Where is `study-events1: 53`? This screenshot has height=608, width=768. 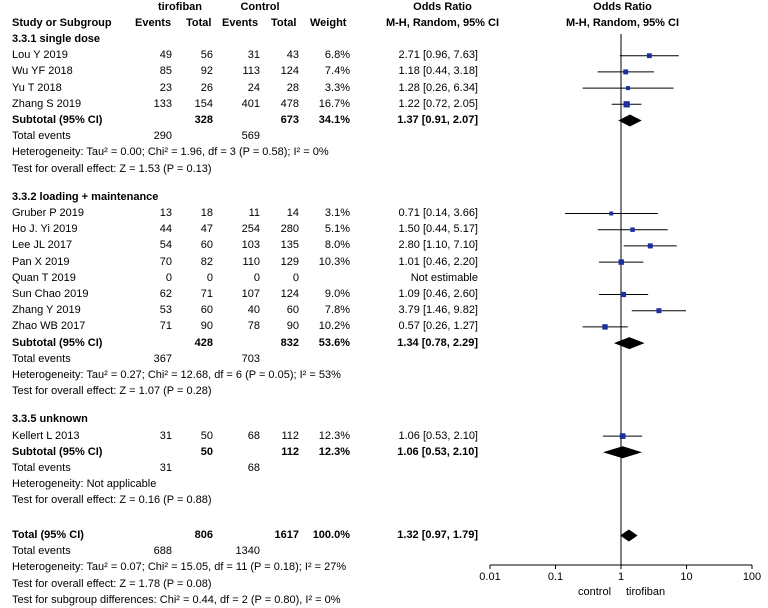
study-events1: 53 is located at coordinates (165, 310).